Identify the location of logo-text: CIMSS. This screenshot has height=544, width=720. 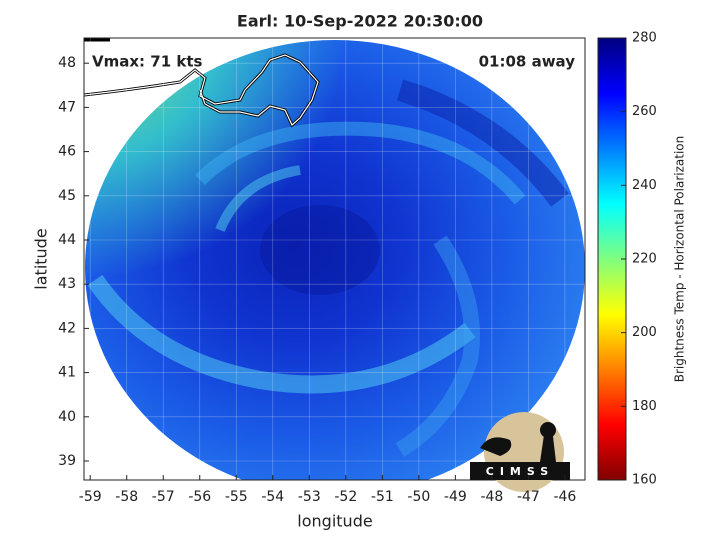
(520, 471).